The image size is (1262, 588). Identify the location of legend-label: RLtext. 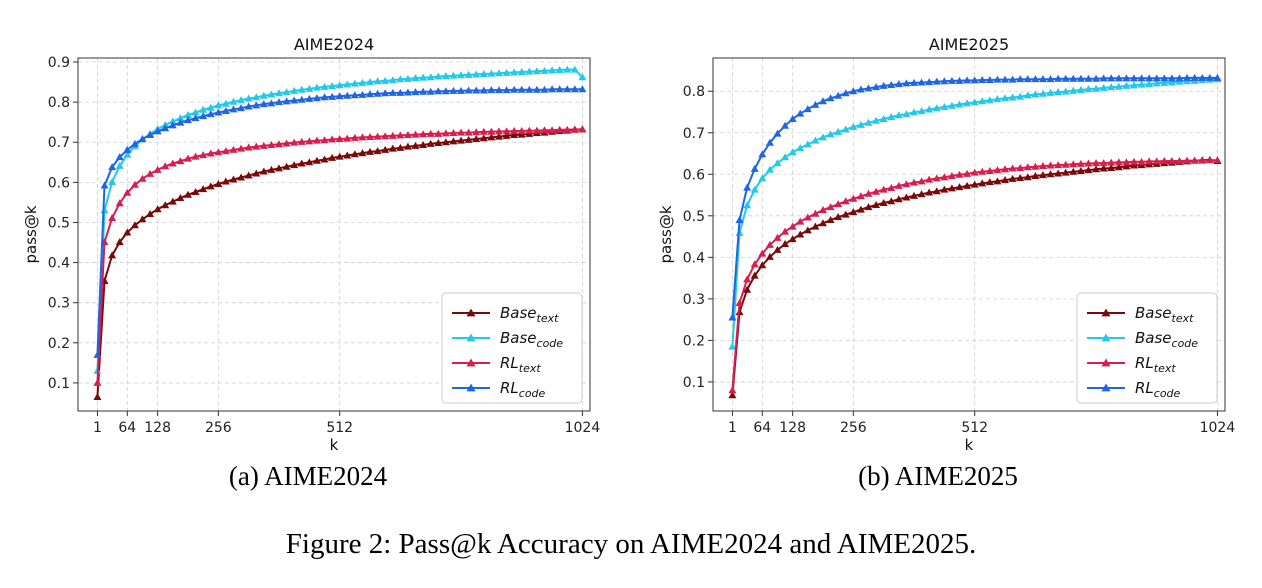
(1155, 364).